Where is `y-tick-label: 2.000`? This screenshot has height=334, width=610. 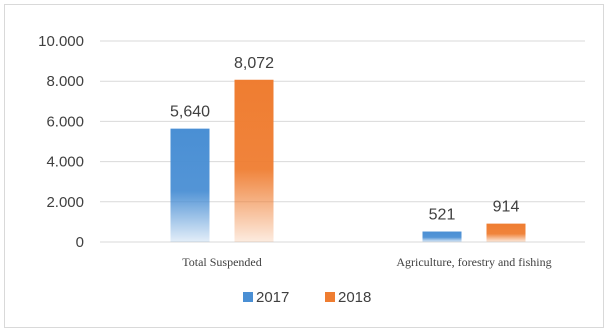 y-tick-label: 2.000 is located at coordinates (65, 202).